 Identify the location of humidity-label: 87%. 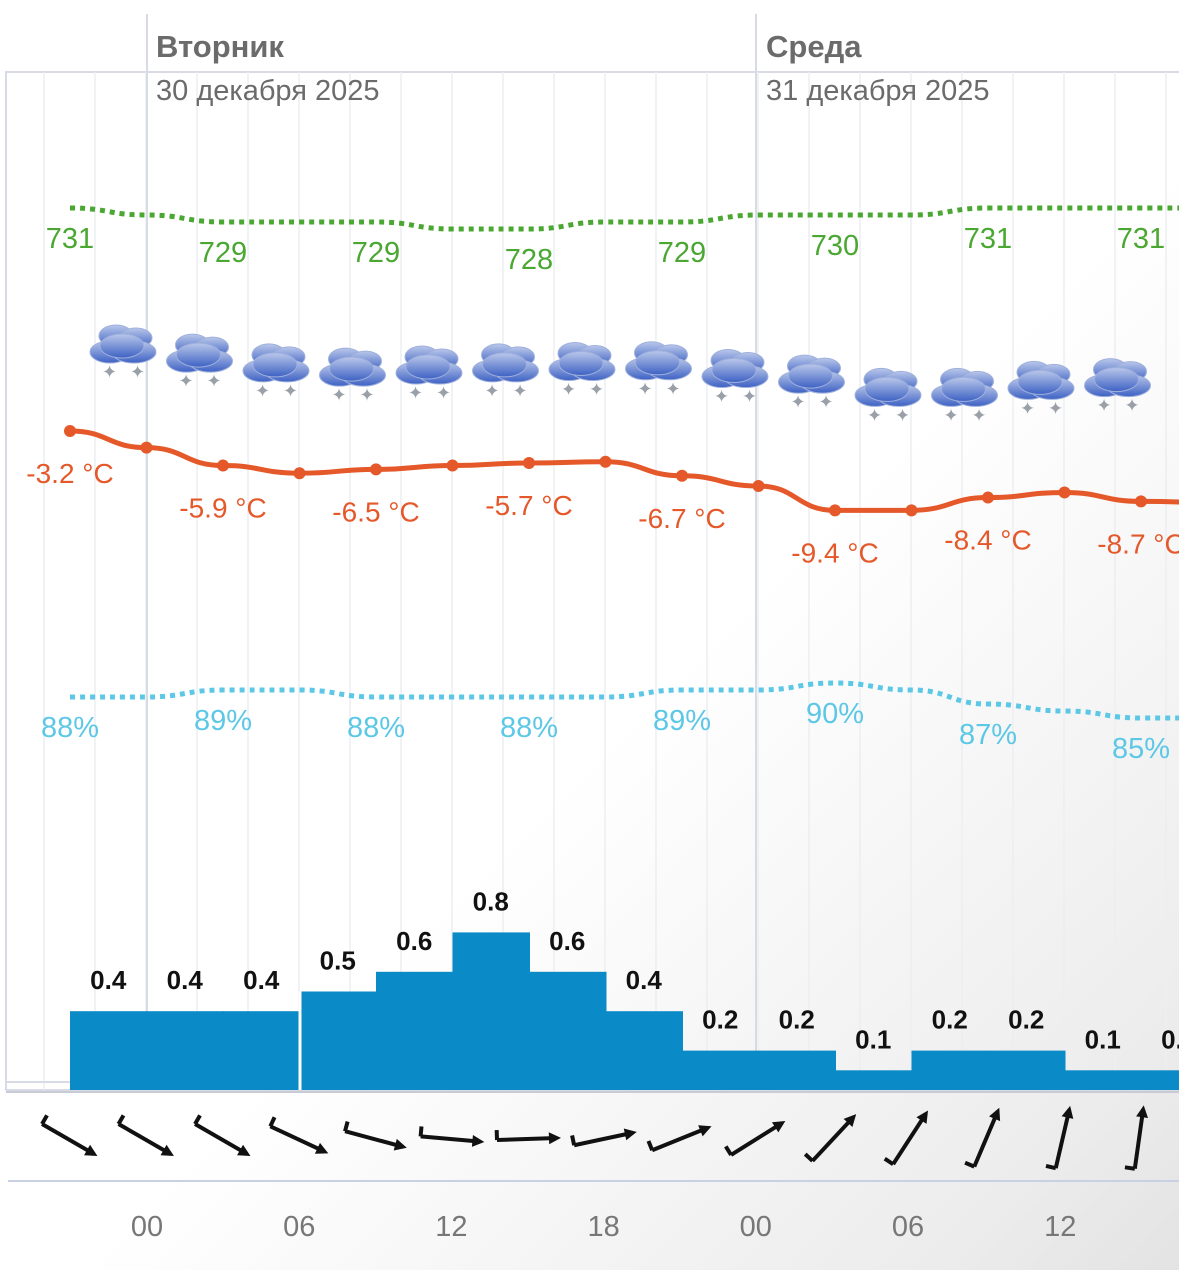
(988, 735).